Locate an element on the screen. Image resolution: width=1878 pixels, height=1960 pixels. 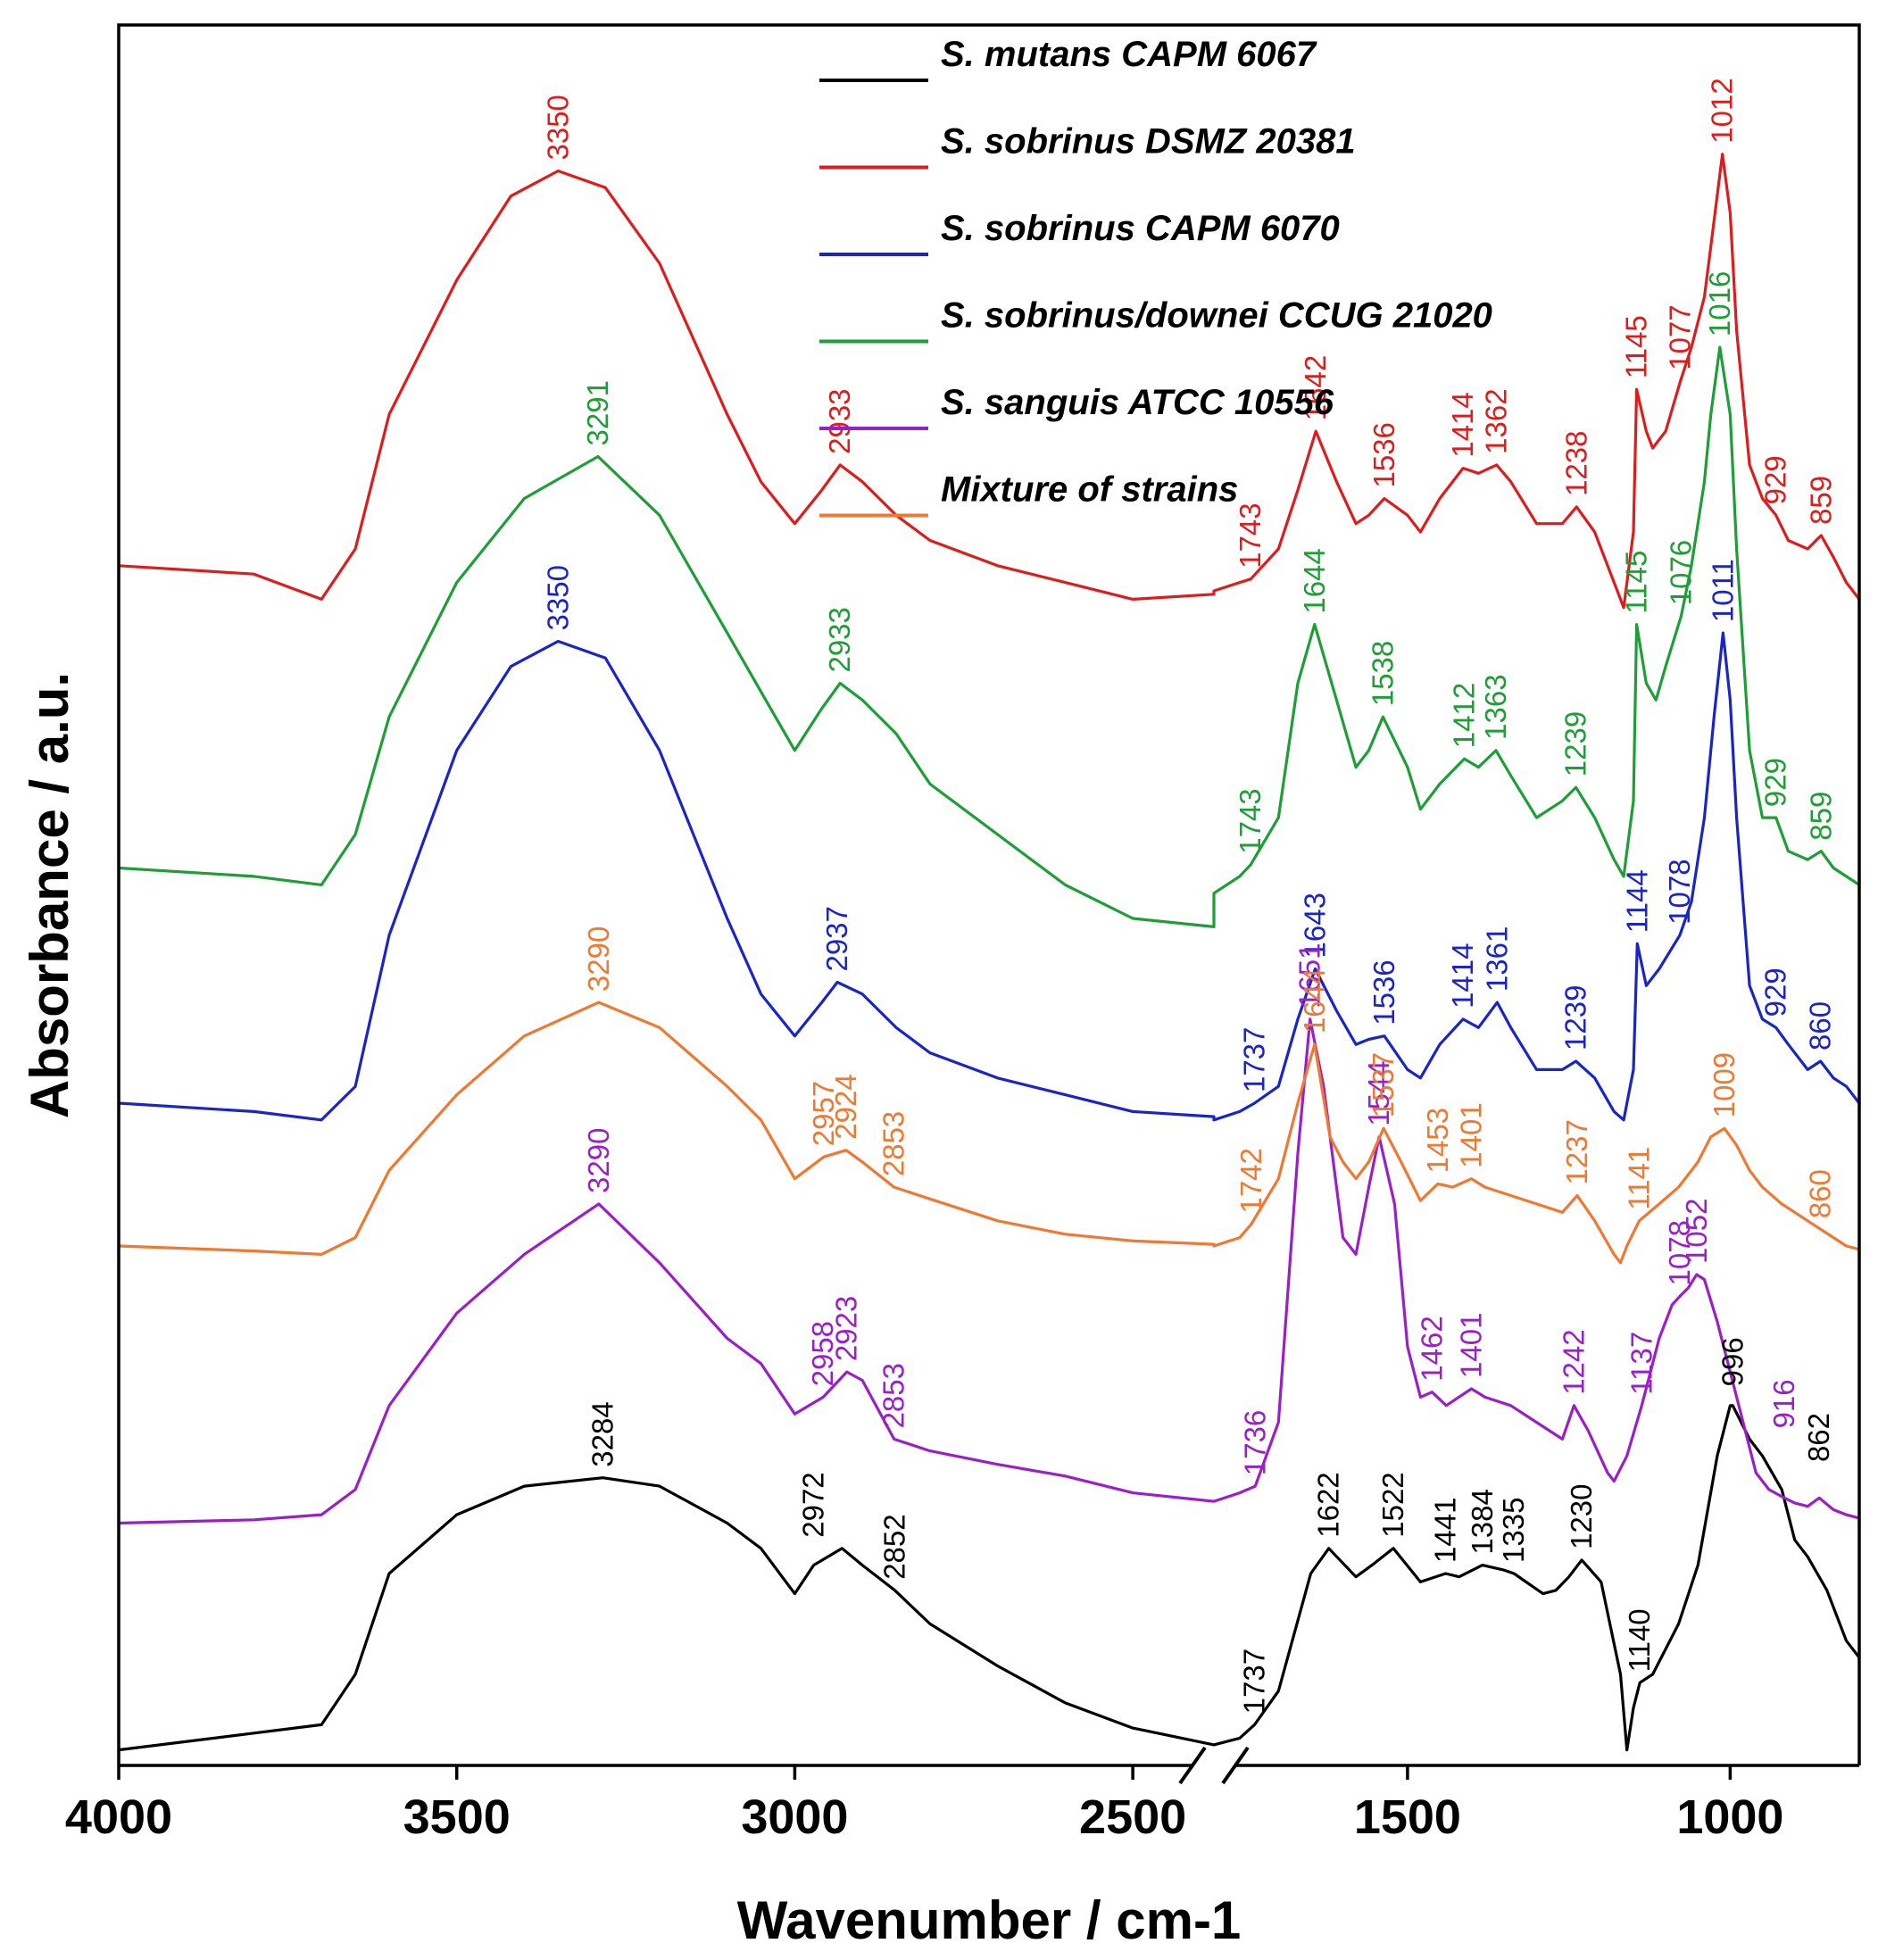
peak-label-s-sobrinus-downei-ccug-21020-1644: 1644 is located at coordinates (1314, 580).